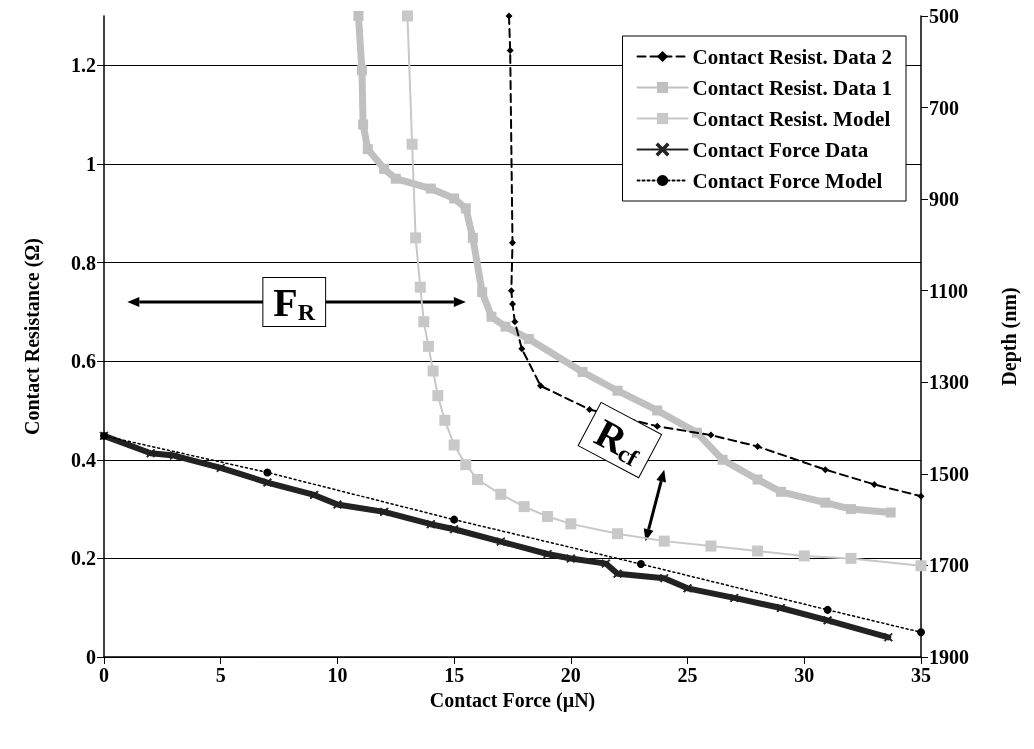 The width and height of the screenshot is (1034, 749). Describe the element at coordinates (91, 163) in the screenshot. I see `y-tick-label: 1` at that location.